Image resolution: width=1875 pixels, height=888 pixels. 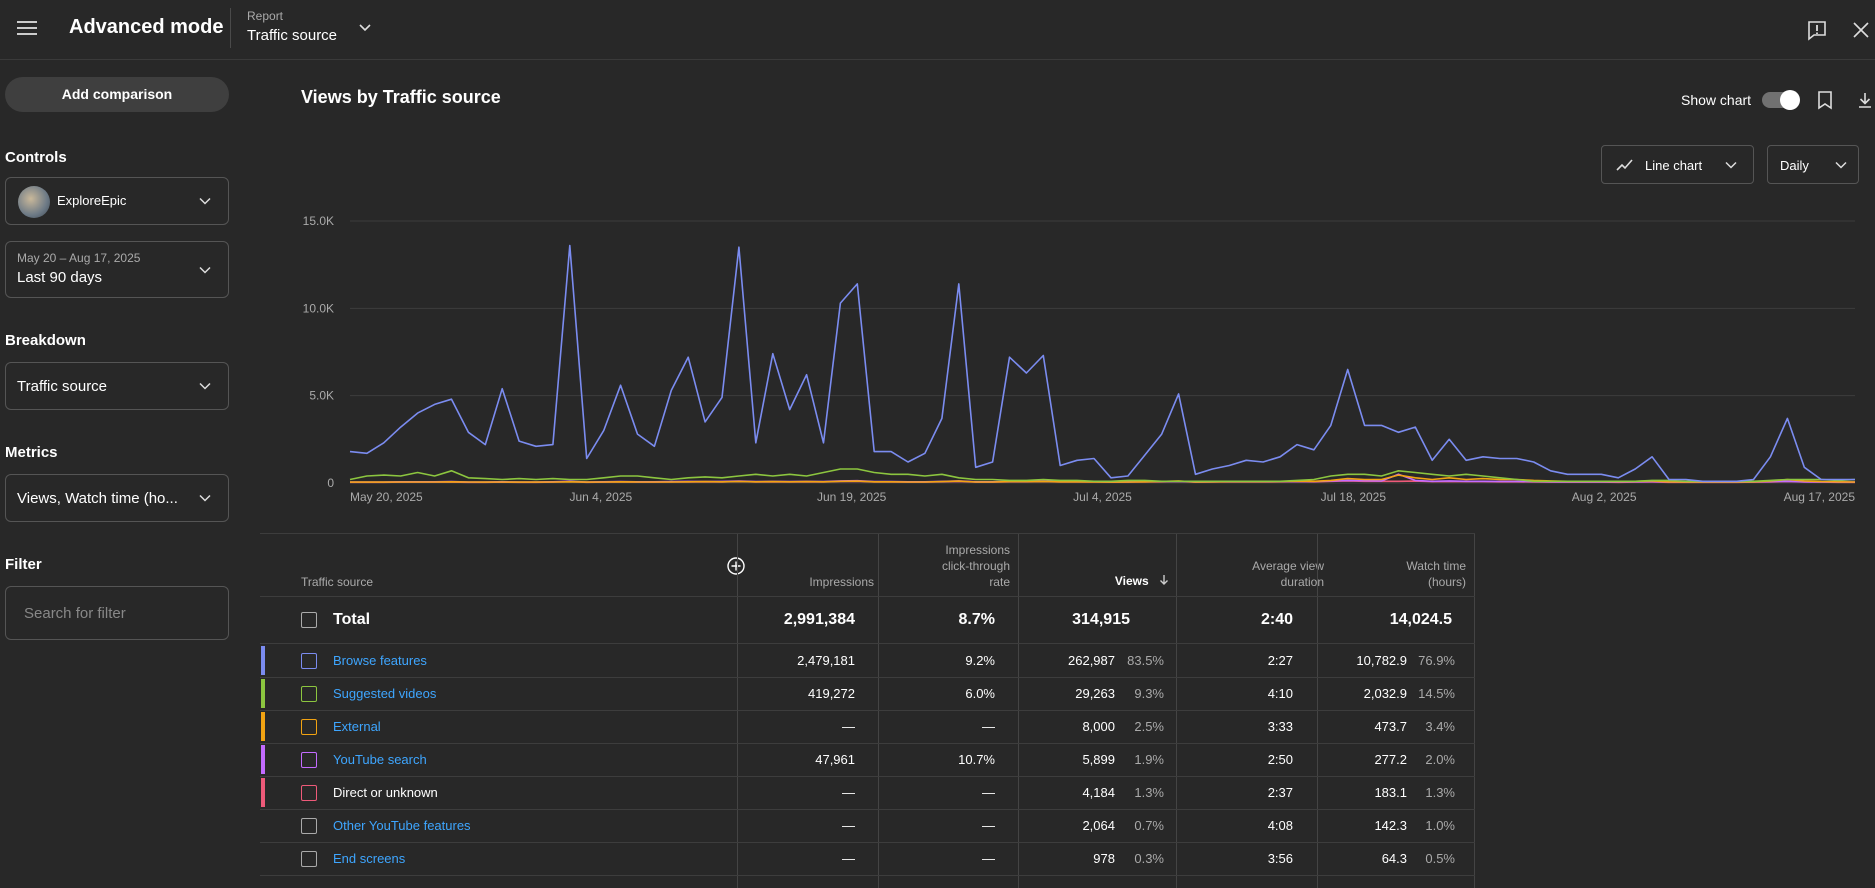 What do you see at coordinates (867, 533) in the screenshot?
I see `table-top-divider` at bounding box center [867, 533].